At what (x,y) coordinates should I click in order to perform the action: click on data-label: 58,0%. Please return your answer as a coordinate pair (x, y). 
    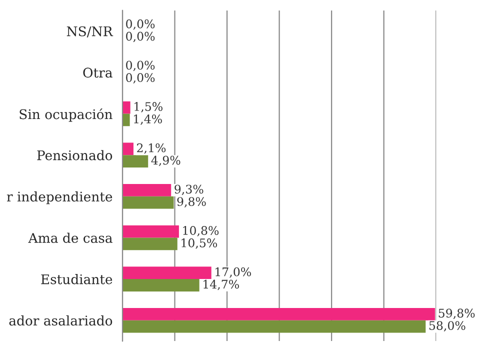
    Looking at the image, I should click on (447, 326).